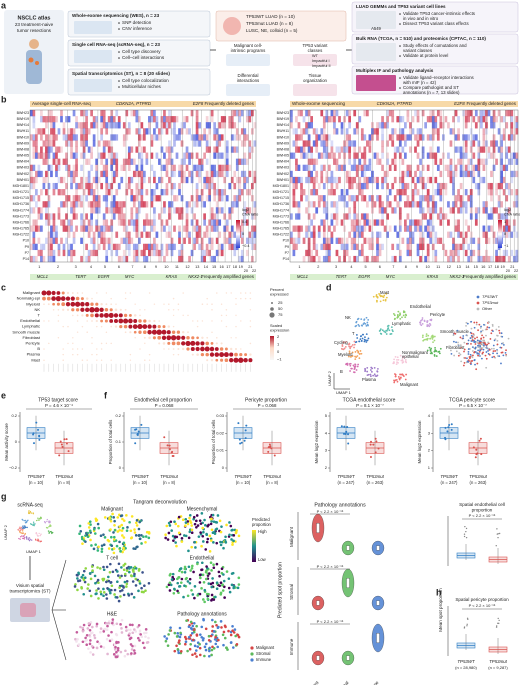 This screenshot has height=685, width=520. What do you see at coordinates (58, 400) in the screenshot?
I see `label: TP53 target score` at bounding box center [58, 400].